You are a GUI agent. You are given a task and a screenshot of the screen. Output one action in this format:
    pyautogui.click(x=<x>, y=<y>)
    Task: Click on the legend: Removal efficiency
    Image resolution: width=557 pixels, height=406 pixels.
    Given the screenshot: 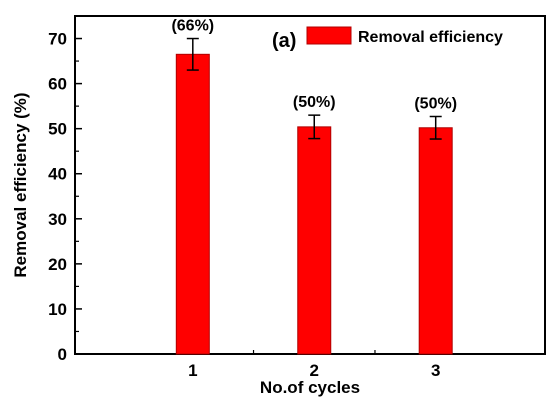 What is the action you would take?
    pyautogui.click(x=404, y=36)
    